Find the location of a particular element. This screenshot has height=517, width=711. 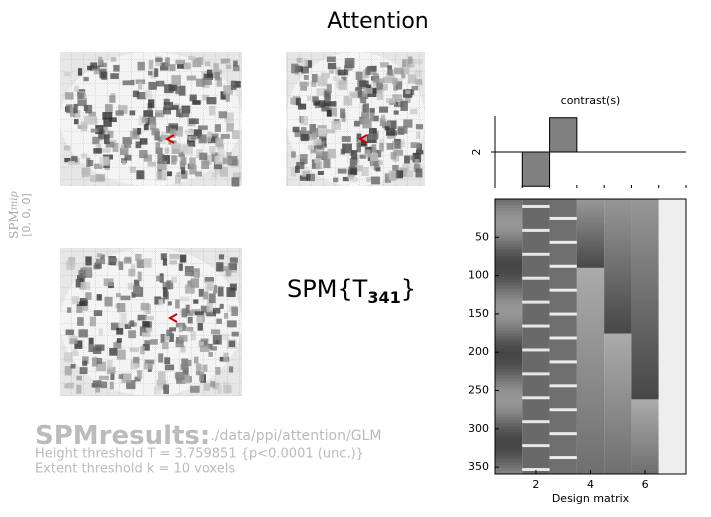

results-heading: SPMresults: is located at coordinates (122, 436).